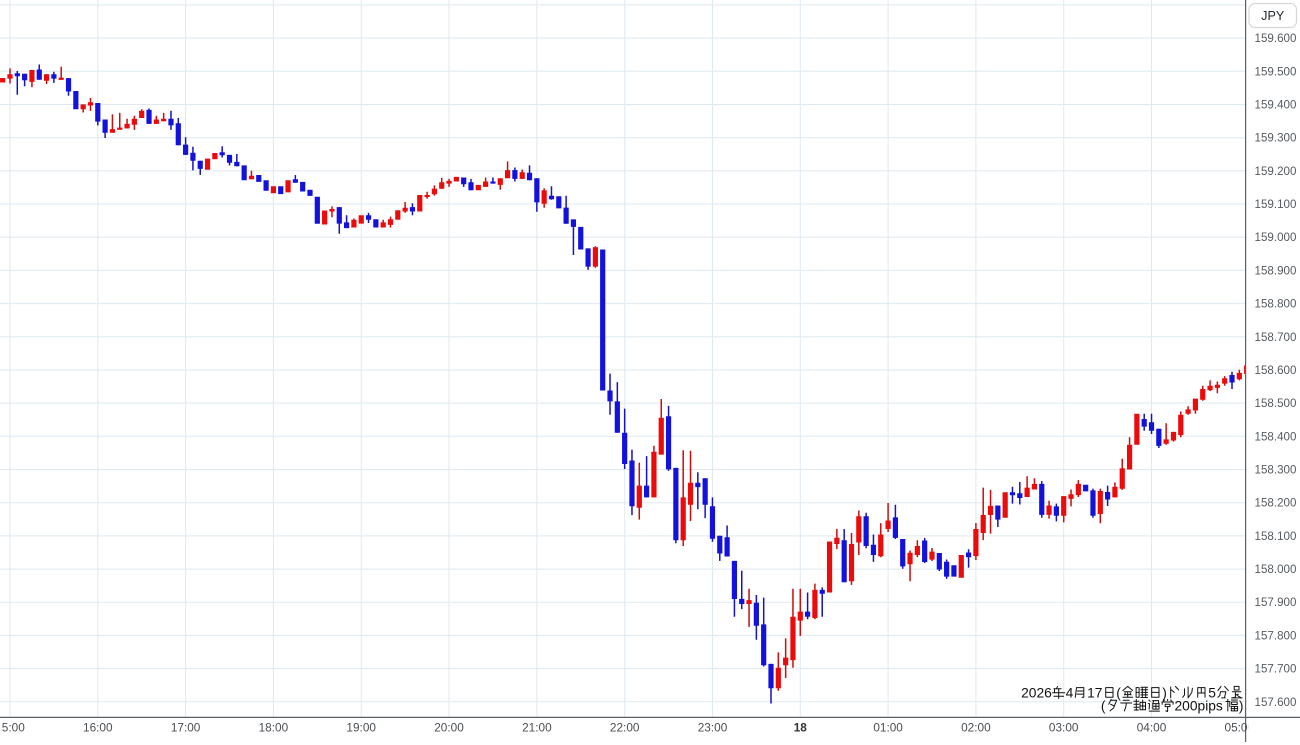 Image resolution: width=1300 pixels, height=745 pixels. What do you see at coordinates (537, 728) in the screenshot?
I see `svg-text: 21:00` at bounding box center [537, 728].